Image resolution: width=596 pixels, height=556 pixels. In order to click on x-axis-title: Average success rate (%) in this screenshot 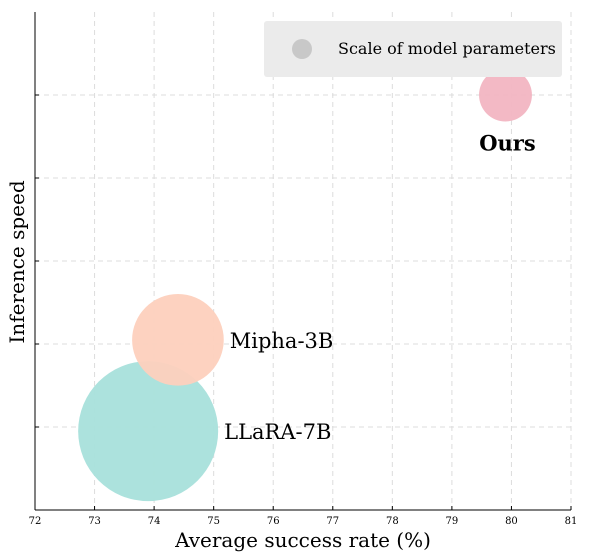, I will do `click(302, 540)`.